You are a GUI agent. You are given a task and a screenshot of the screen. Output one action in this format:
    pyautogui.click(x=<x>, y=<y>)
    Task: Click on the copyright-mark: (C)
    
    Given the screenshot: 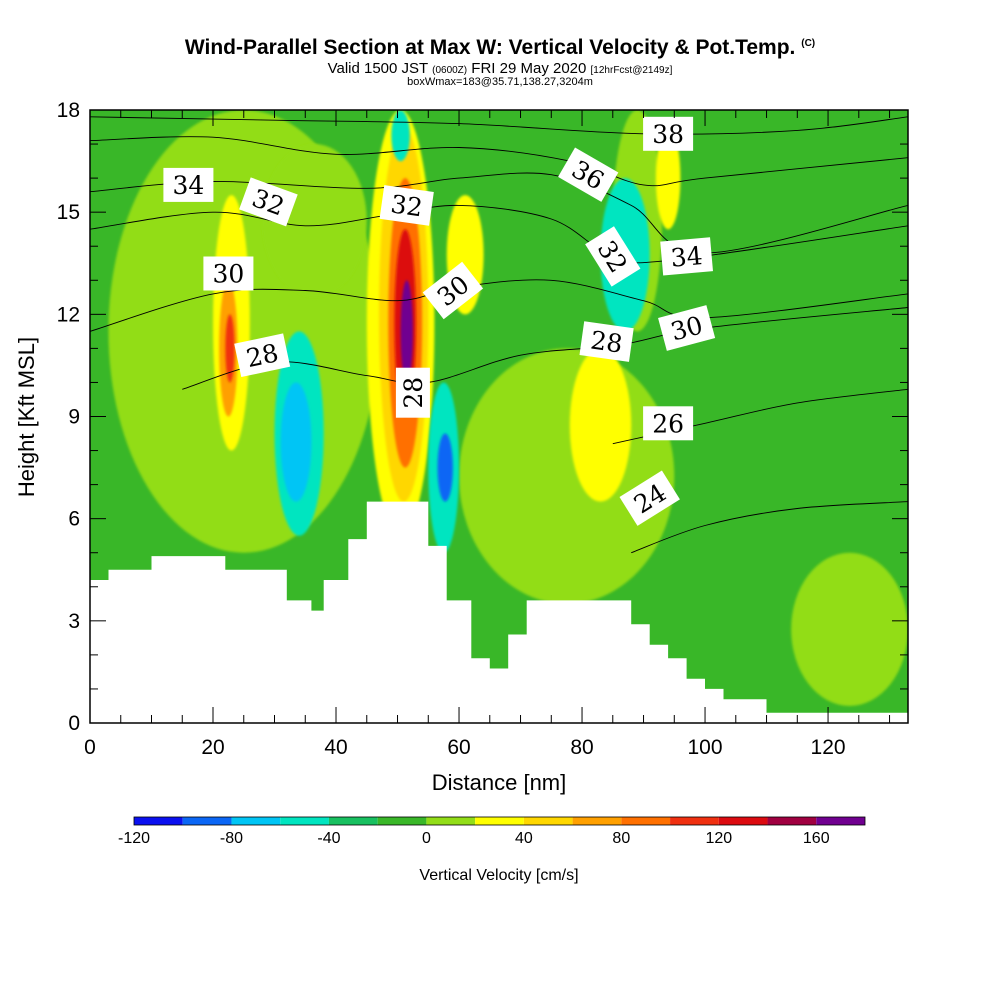 What is the action you would take?
    pyautogui.click(x=808, y=43)
    